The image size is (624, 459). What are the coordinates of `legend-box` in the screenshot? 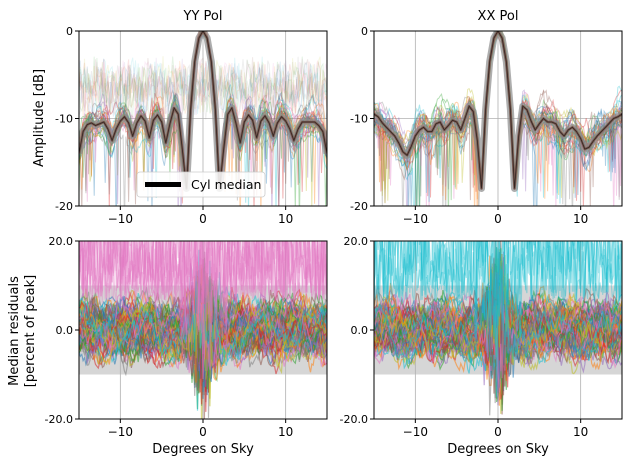 It's located at (201, 184).